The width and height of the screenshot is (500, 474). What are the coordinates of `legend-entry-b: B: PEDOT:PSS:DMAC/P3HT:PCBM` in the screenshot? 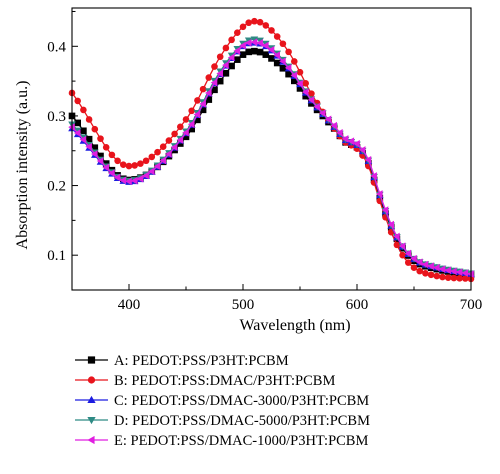 It's located at (205, 381).